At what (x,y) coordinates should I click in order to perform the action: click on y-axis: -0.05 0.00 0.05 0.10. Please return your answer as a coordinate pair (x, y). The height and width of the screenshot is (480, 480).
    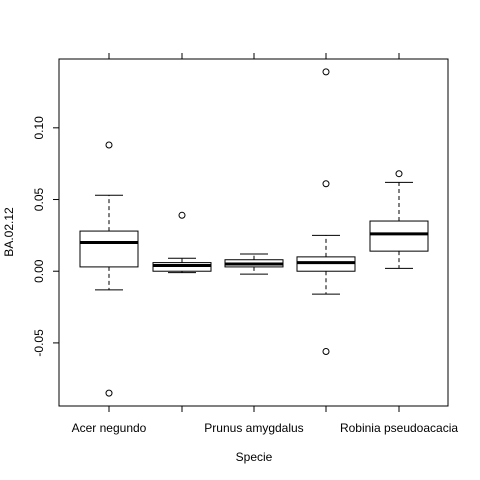
    Looking at the image, I should click on (45, 236).